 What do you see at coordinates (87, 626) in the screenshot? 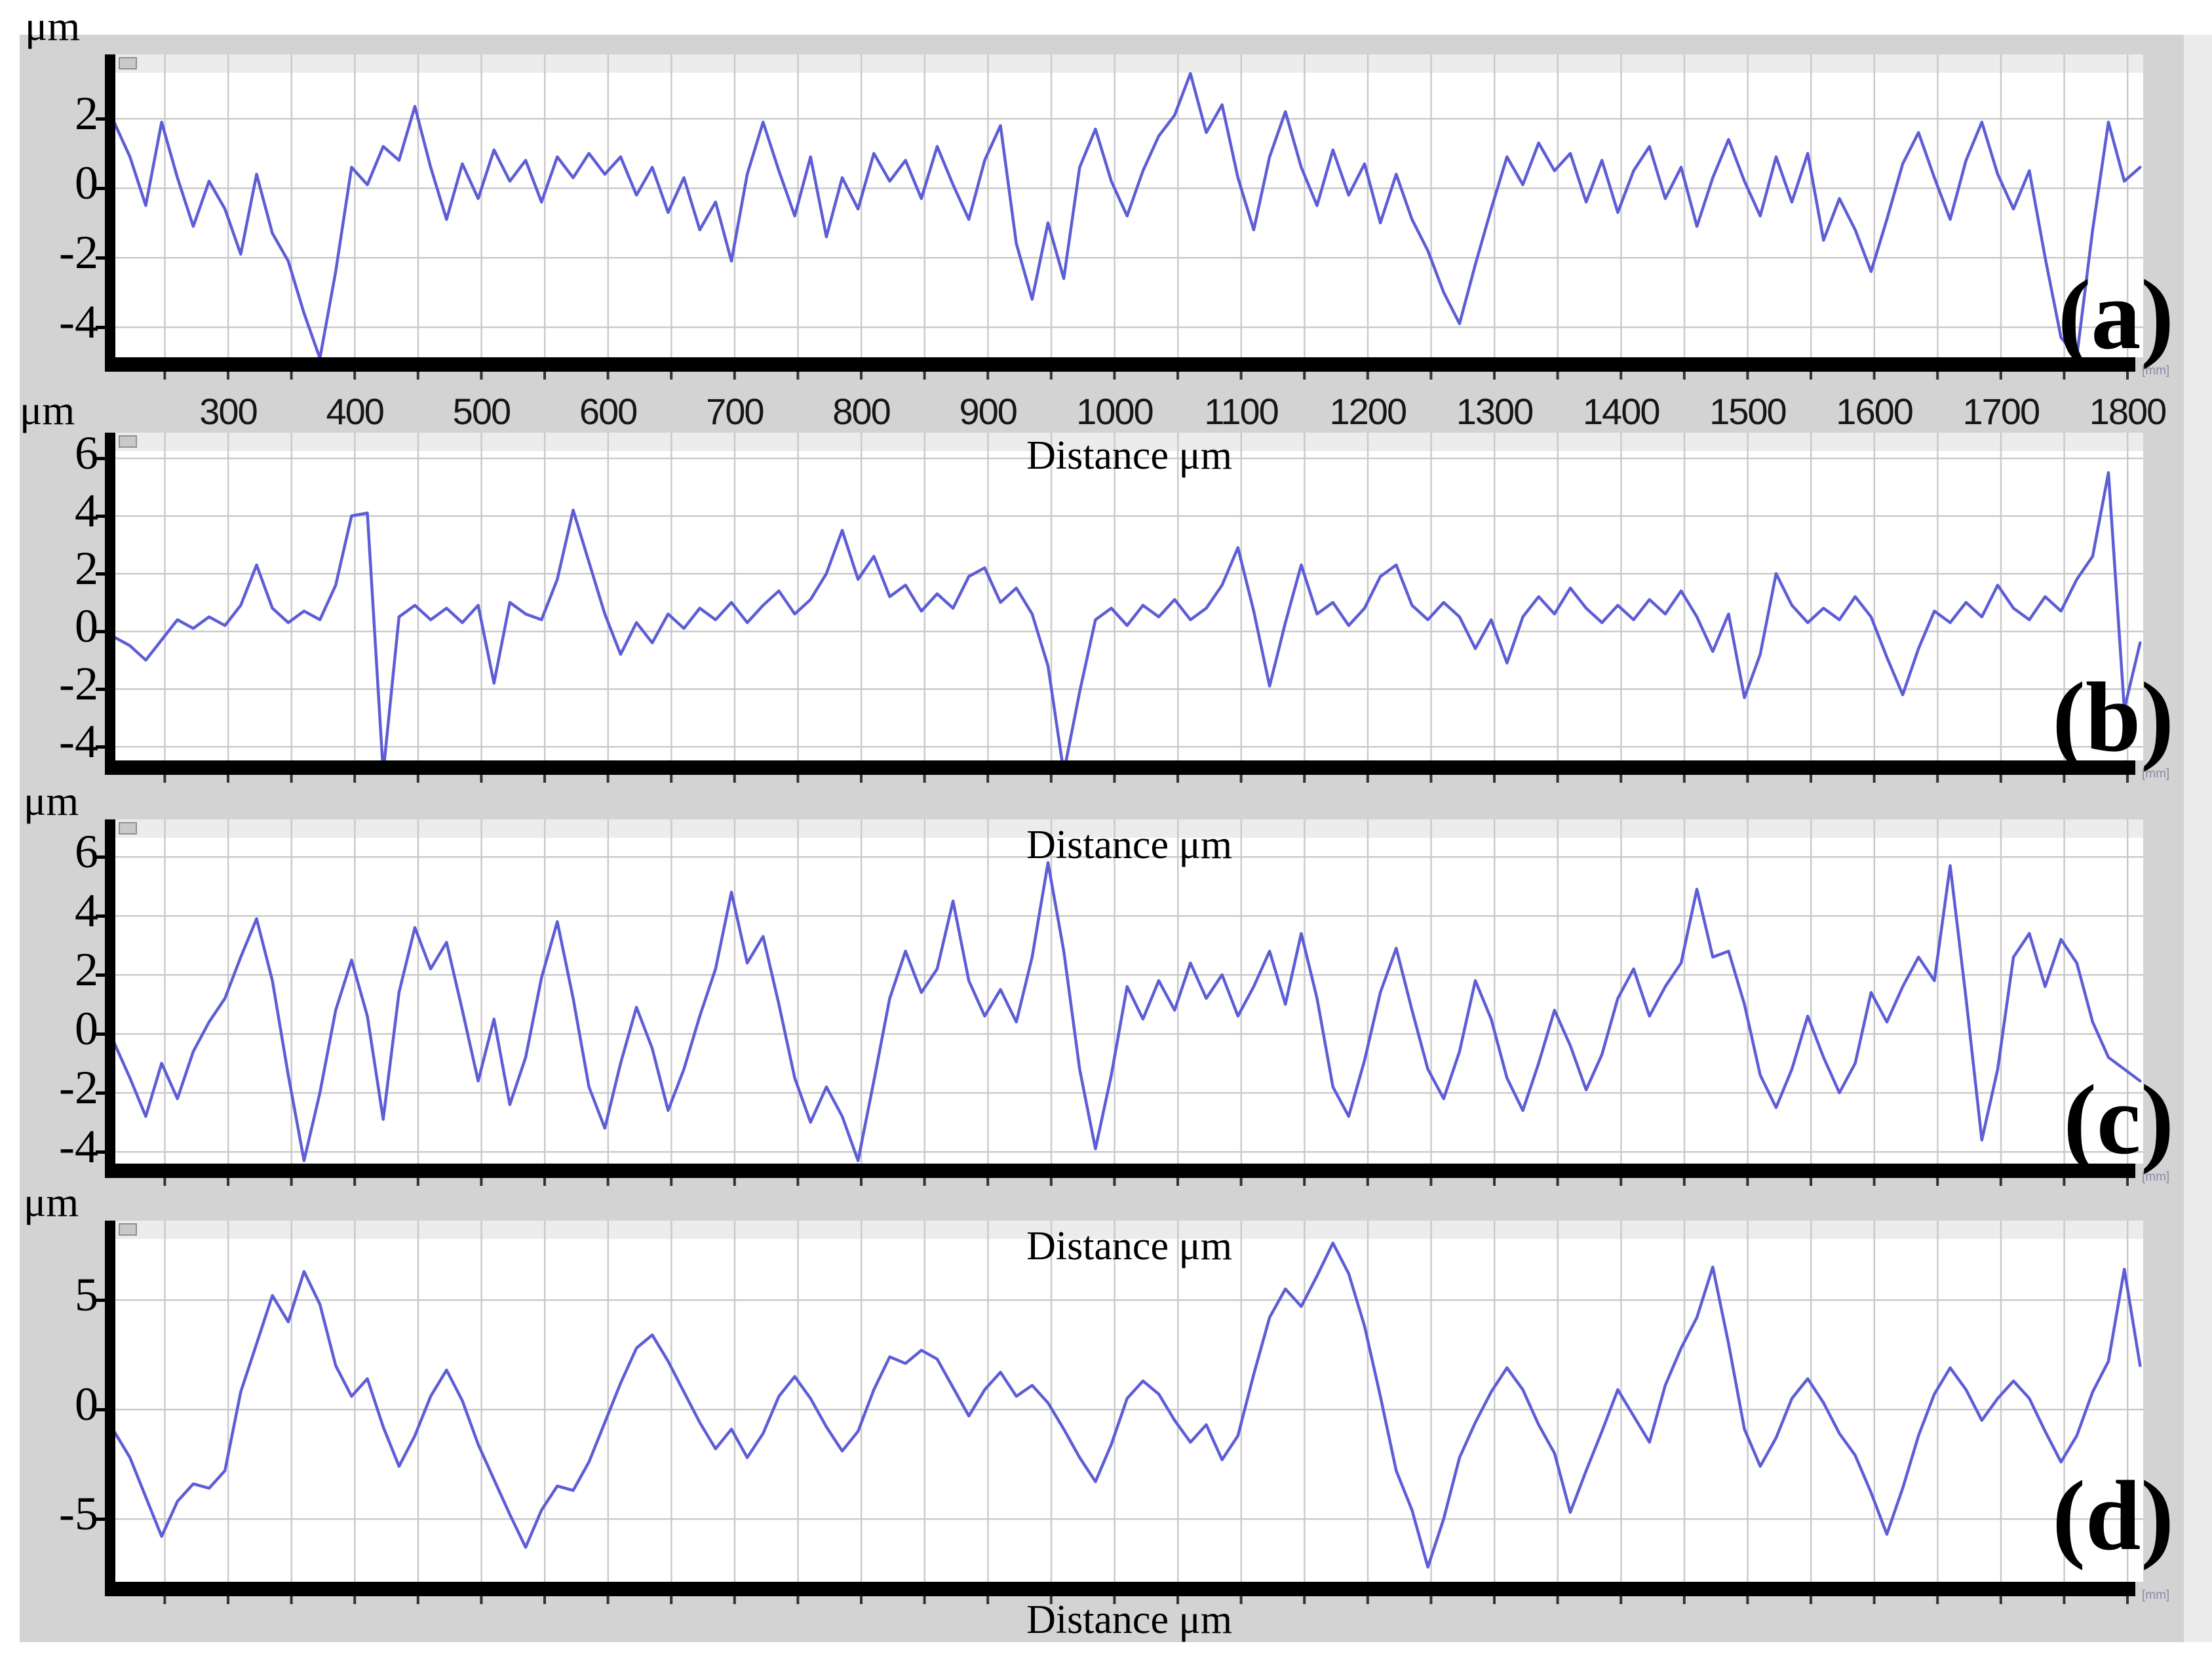
I see `y-tick-label-panel-b: 0` at bounding box center [87, 626].